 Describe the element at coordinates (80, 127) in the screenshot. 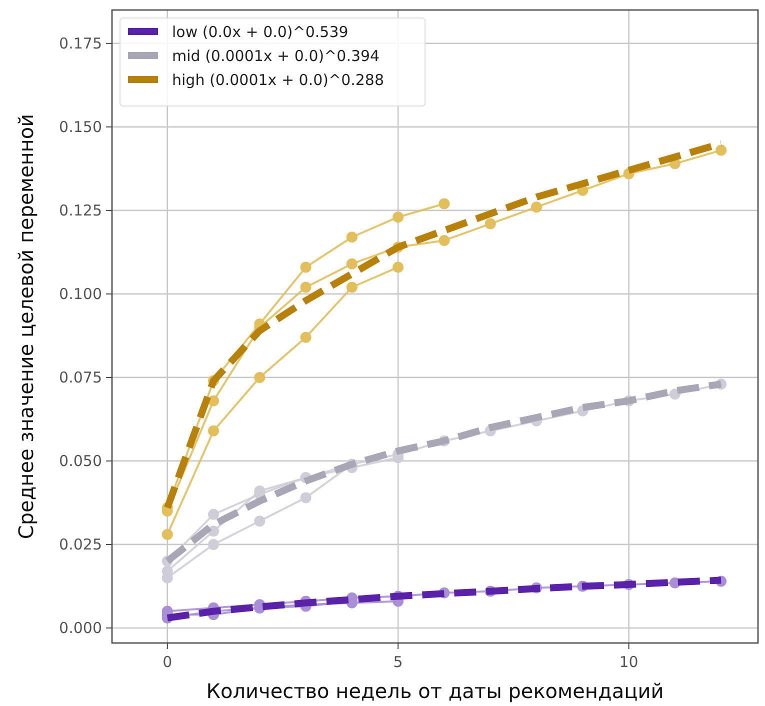

I see `y-tick-label: 0.150` at that location.